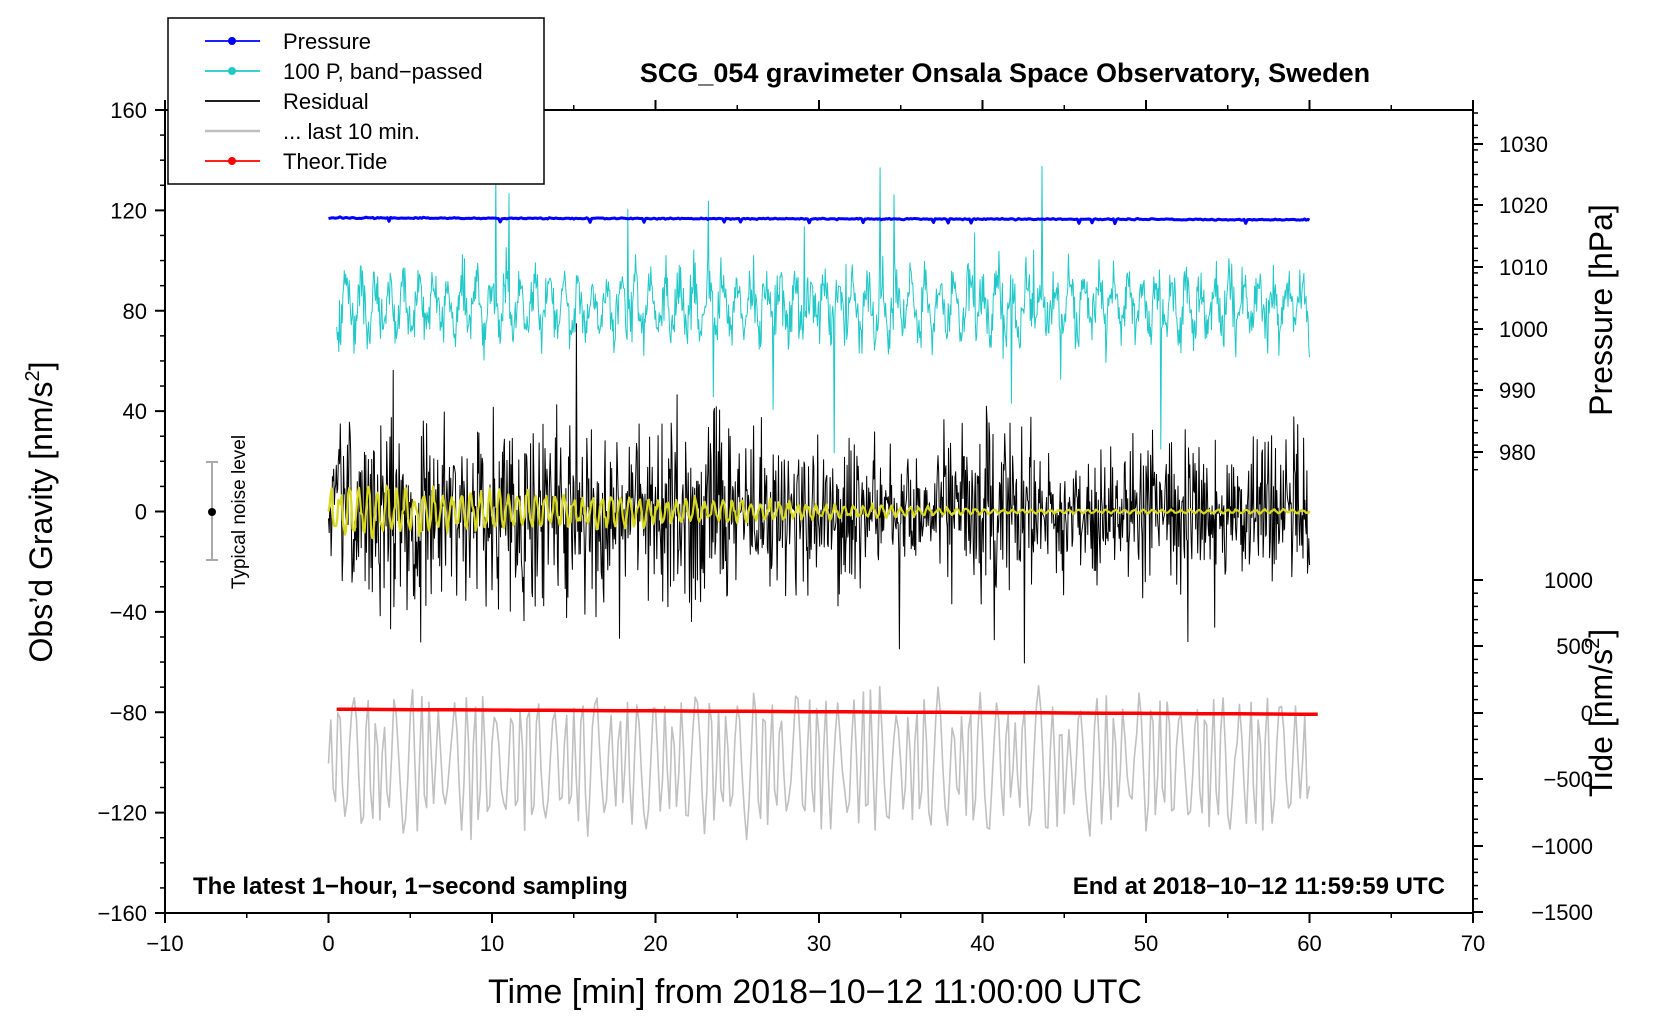 This screenshot has width=1660, height=1020. Describe the element at coordinates (819, 220) in the screenshot. I see `series-pressure` at that location.